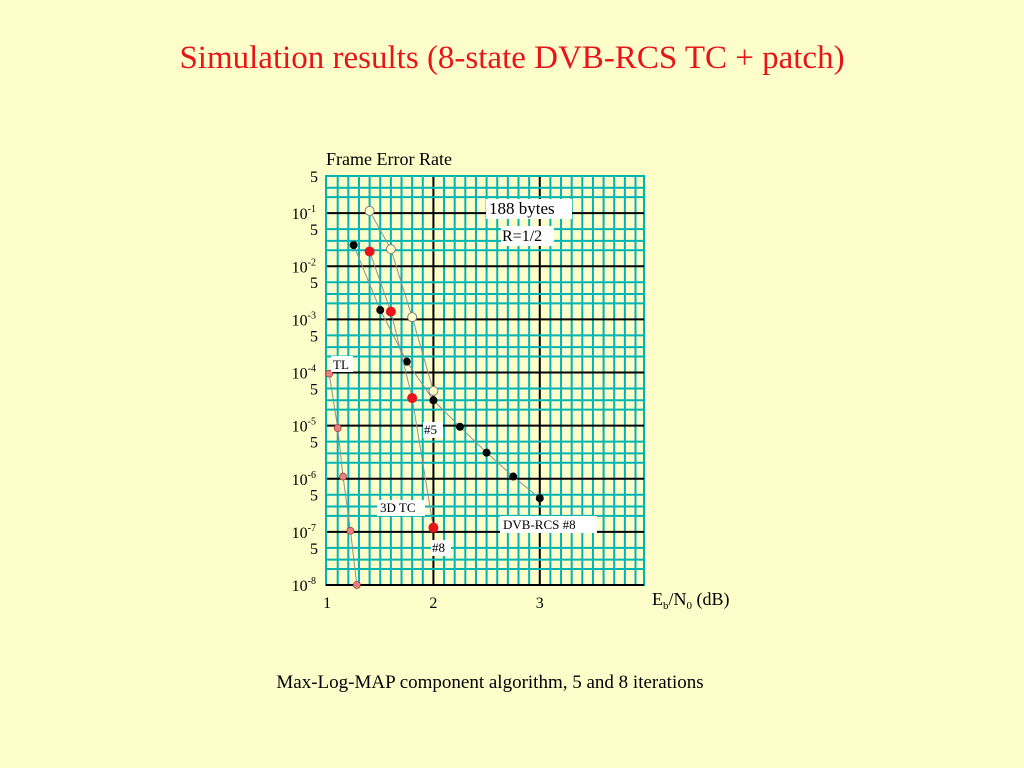 This screenshot has height=768, width=1024. What do you see at coordinates (304, 213) in the screenshot?
I see `y-tick-label: 10⁻¹` at bounding box center [304, 213].